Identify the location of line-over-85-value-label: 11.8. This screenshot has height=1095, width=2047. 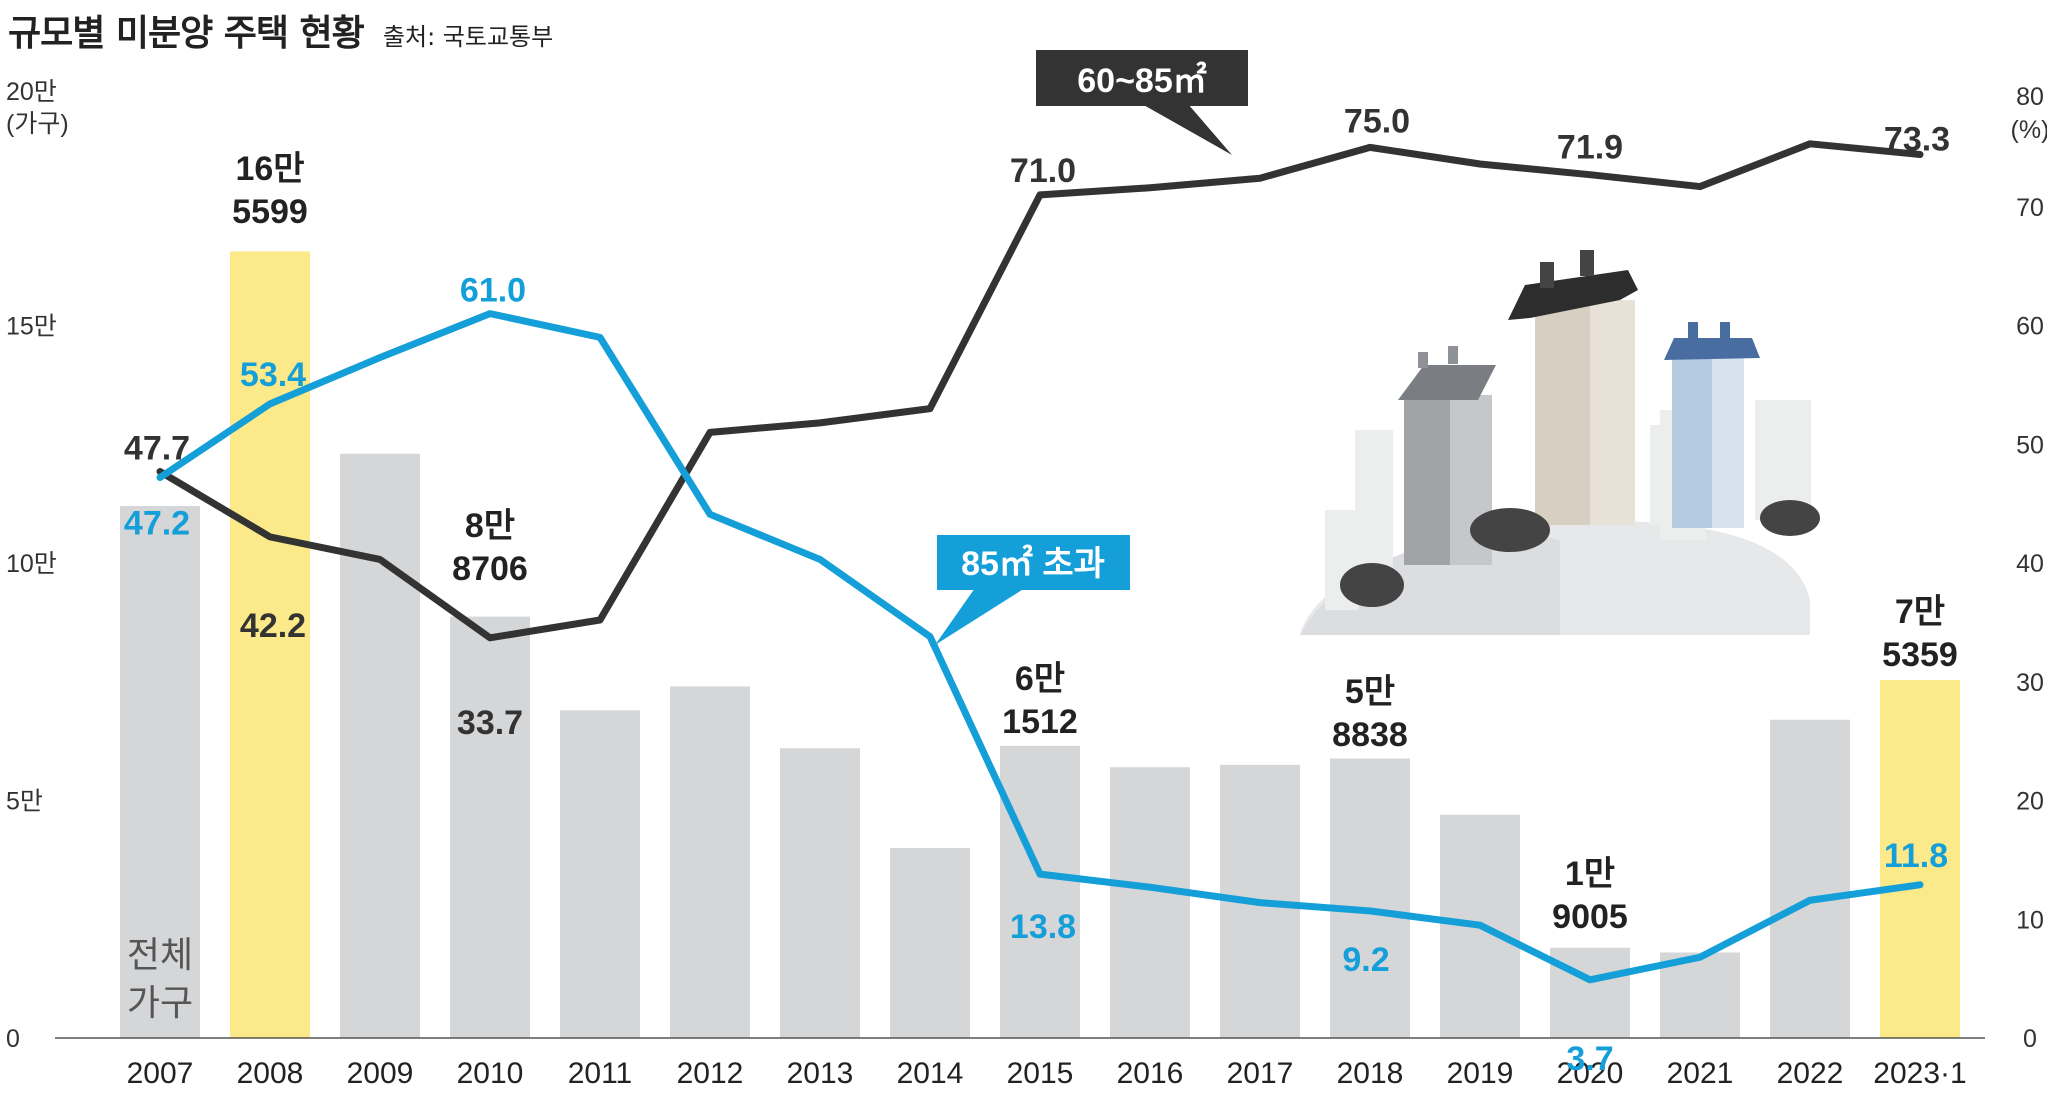
(1916, 856).